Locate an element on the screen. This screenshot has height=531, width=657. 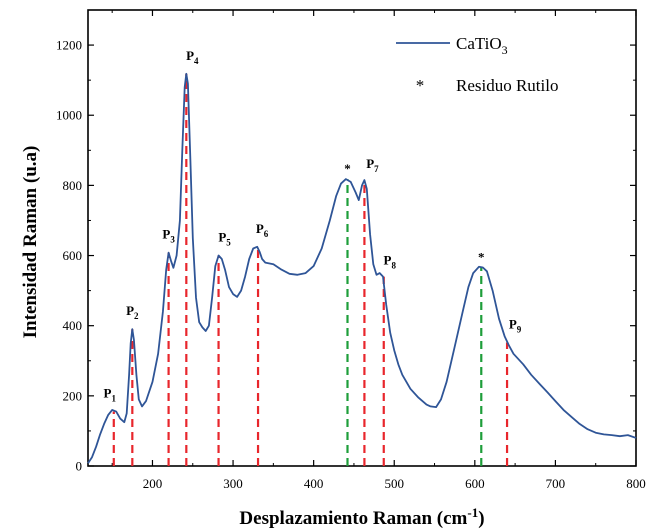
y-tick-label-0: 0 is located at coordinates (79, 466).